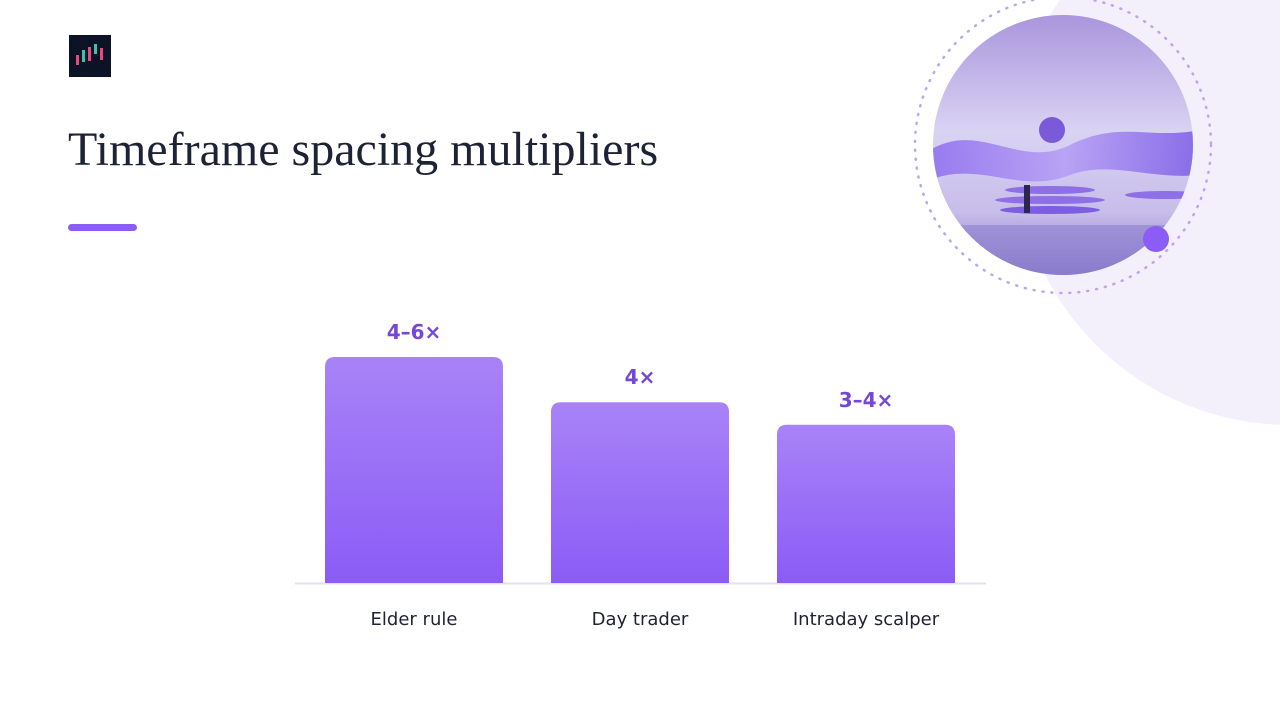 The image size is (1280, 720). What do you see at coordinates (363, 149) in the screenshot?
I see `slide-title: Timeframe spacing multipliers` at bounding box center [363, 149].